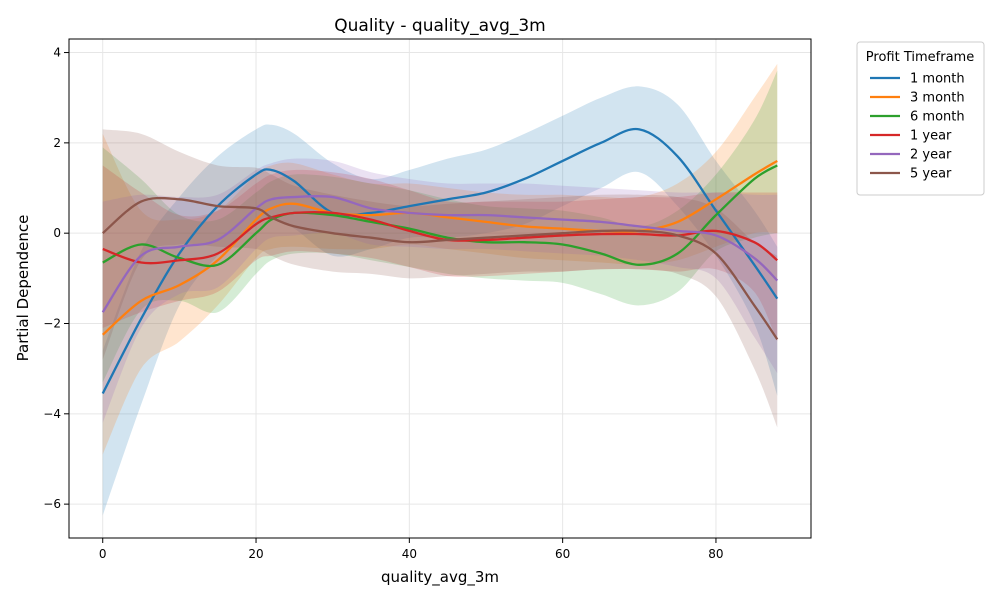 This screenshot has height=604, width=1000. Describe the element at coordinates (931, 174) in the screenshot. I see `legend-label: 5 year` at that location.